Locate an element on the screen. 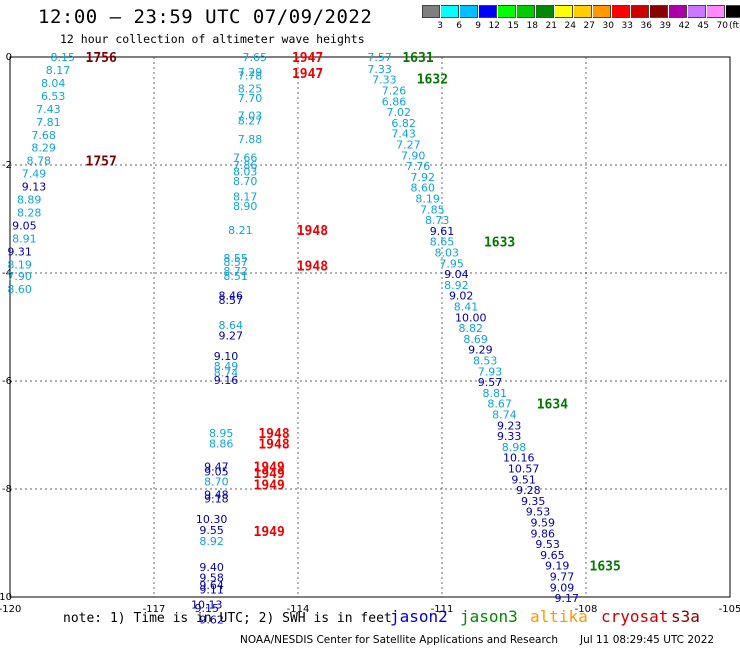  swh-value-label: 7.29 is located at coordinates (250, 72).